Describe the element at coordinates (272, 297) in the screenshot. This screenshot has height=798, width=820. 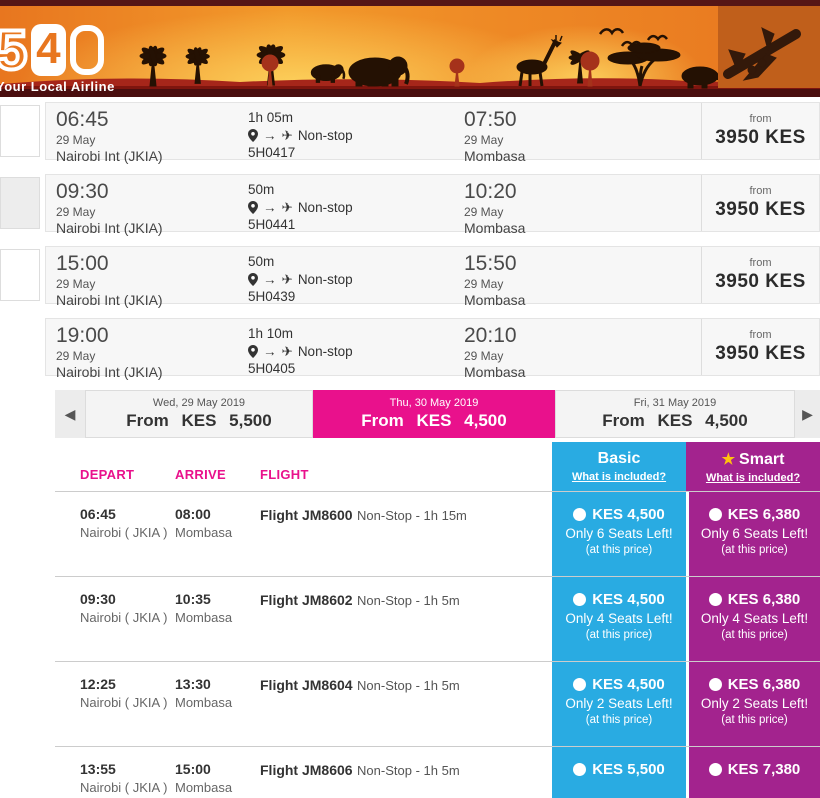
I see `flight-number: 5H0439` at that location.